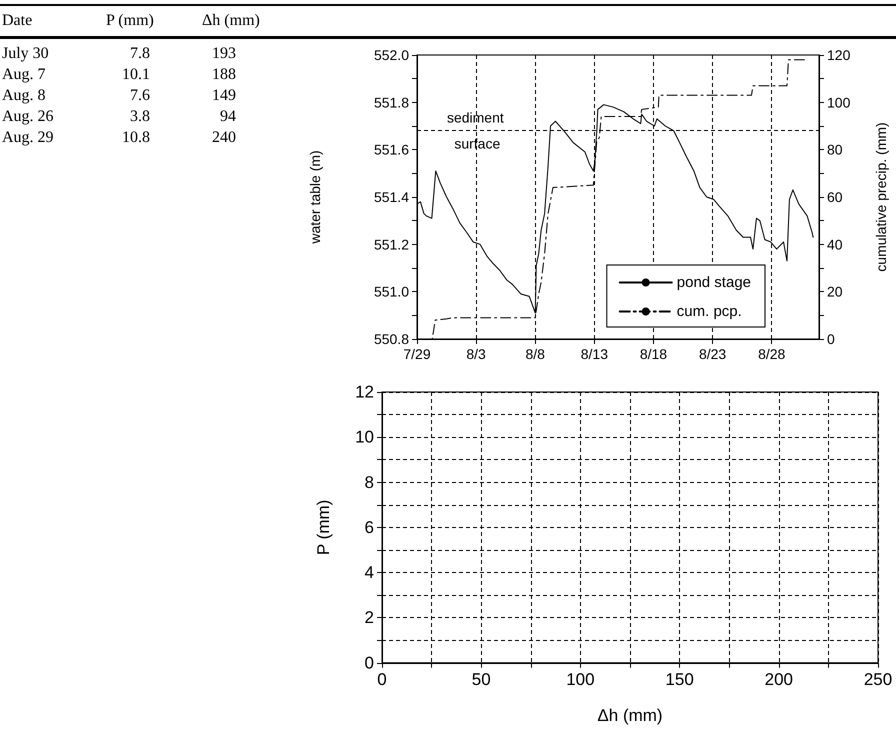  I want to click on y-tick-label: 10, so click(364, 437).